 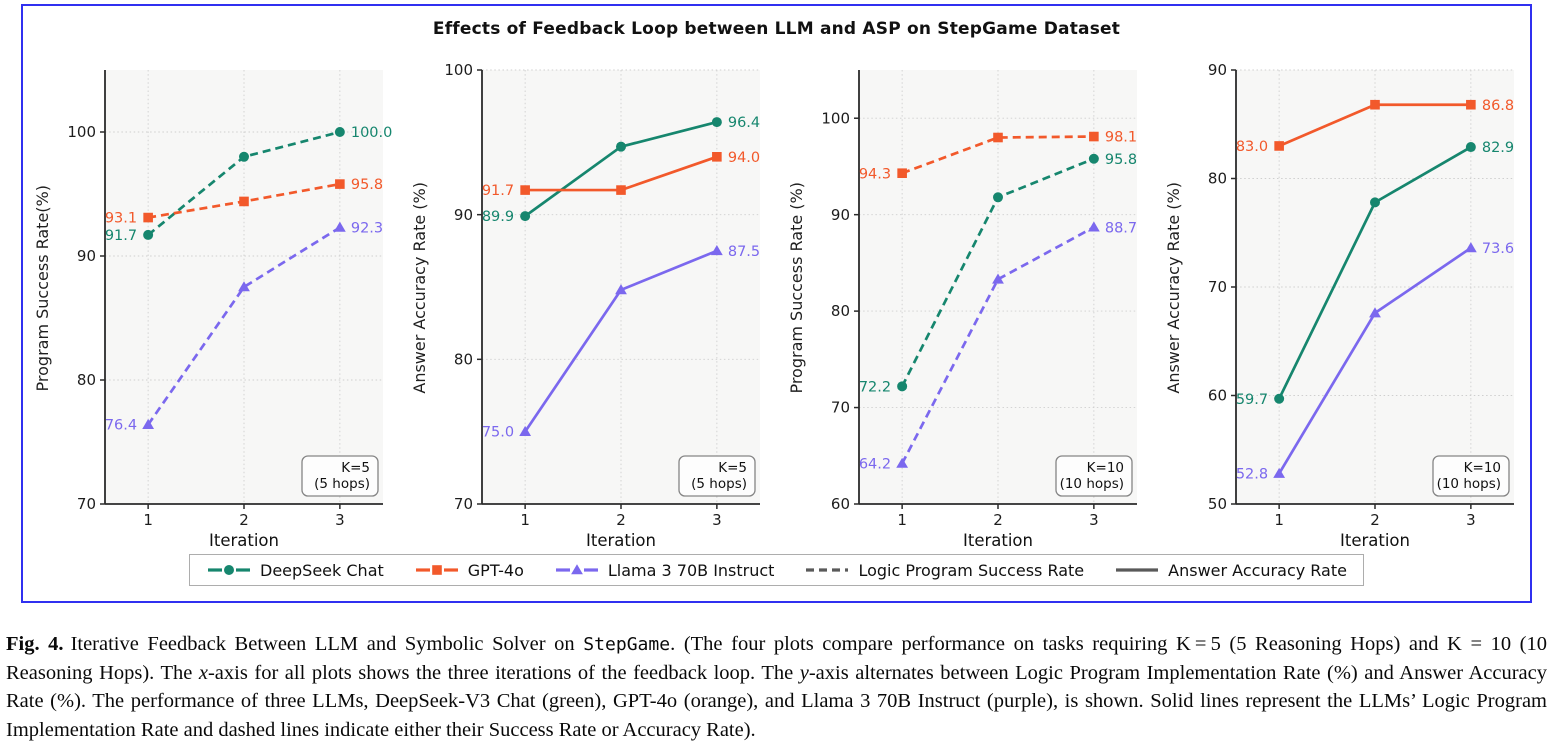 What do you see at coordinates (875, 174) in the screenshot?
I see `value-label-start: 94.3` at bounding box center [875, 174].